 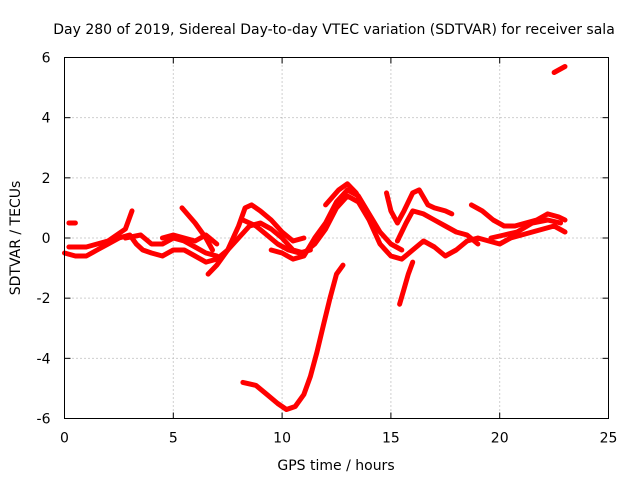 I want to click on x-tick-label: 15, so click(x=391, y=439).